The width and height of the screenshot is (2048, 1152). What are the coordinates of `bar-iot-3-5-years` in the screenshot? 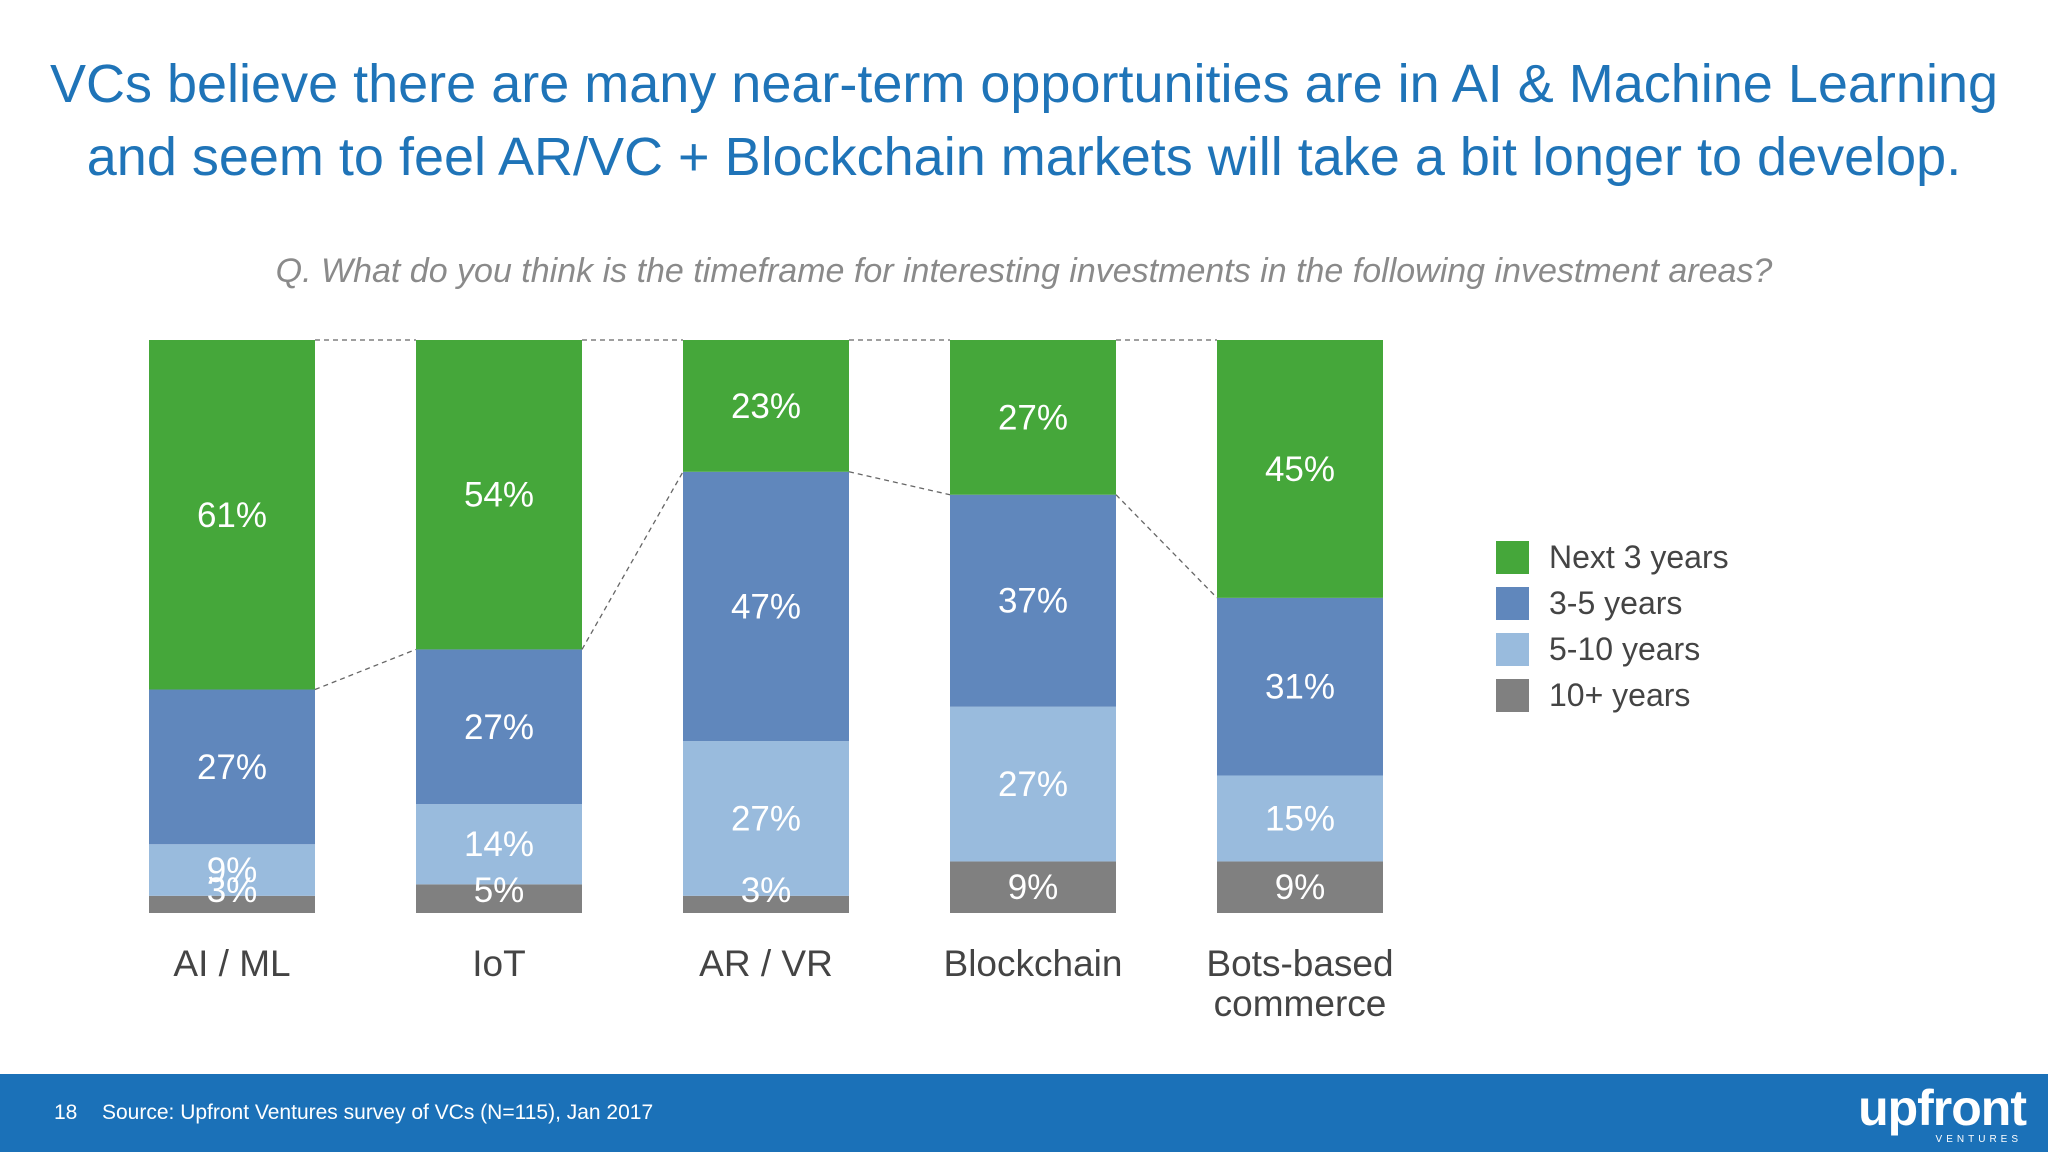 It's located at (499, 727).